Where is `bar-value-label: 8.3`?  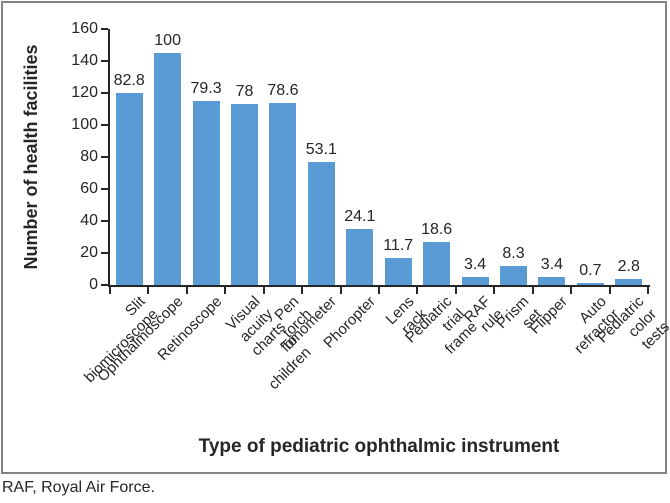
bar-value-label: 8.3 is located at coordinates (513, 253).